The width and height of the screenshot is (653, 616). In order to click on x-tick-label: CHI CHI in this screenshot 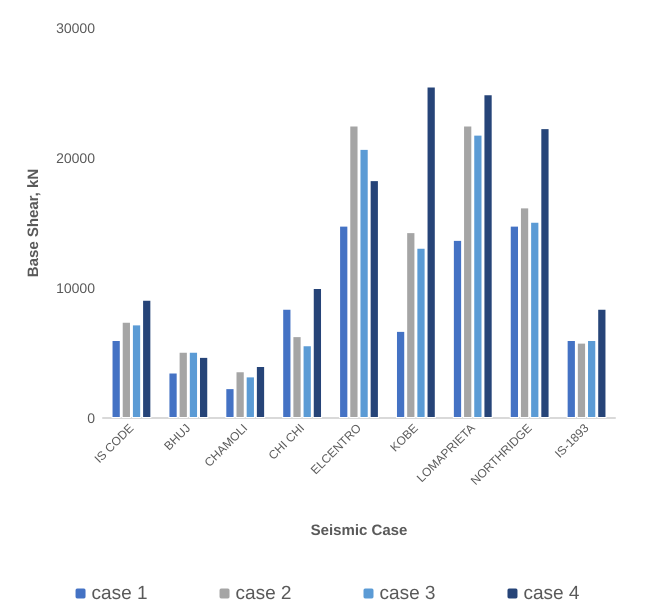, I will do `click(287, 441)`.